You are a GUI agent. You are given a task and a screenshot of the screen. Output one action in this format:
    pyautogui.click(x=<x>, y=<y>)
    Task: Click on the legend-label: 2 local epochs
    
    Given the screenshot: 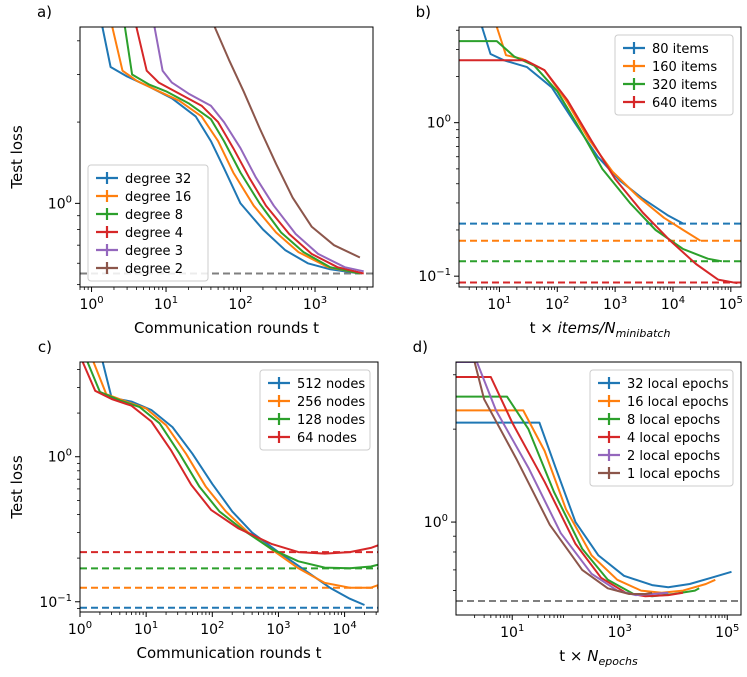 What is the action you would take?
    pyautogui.click(x=673, y=456)
    